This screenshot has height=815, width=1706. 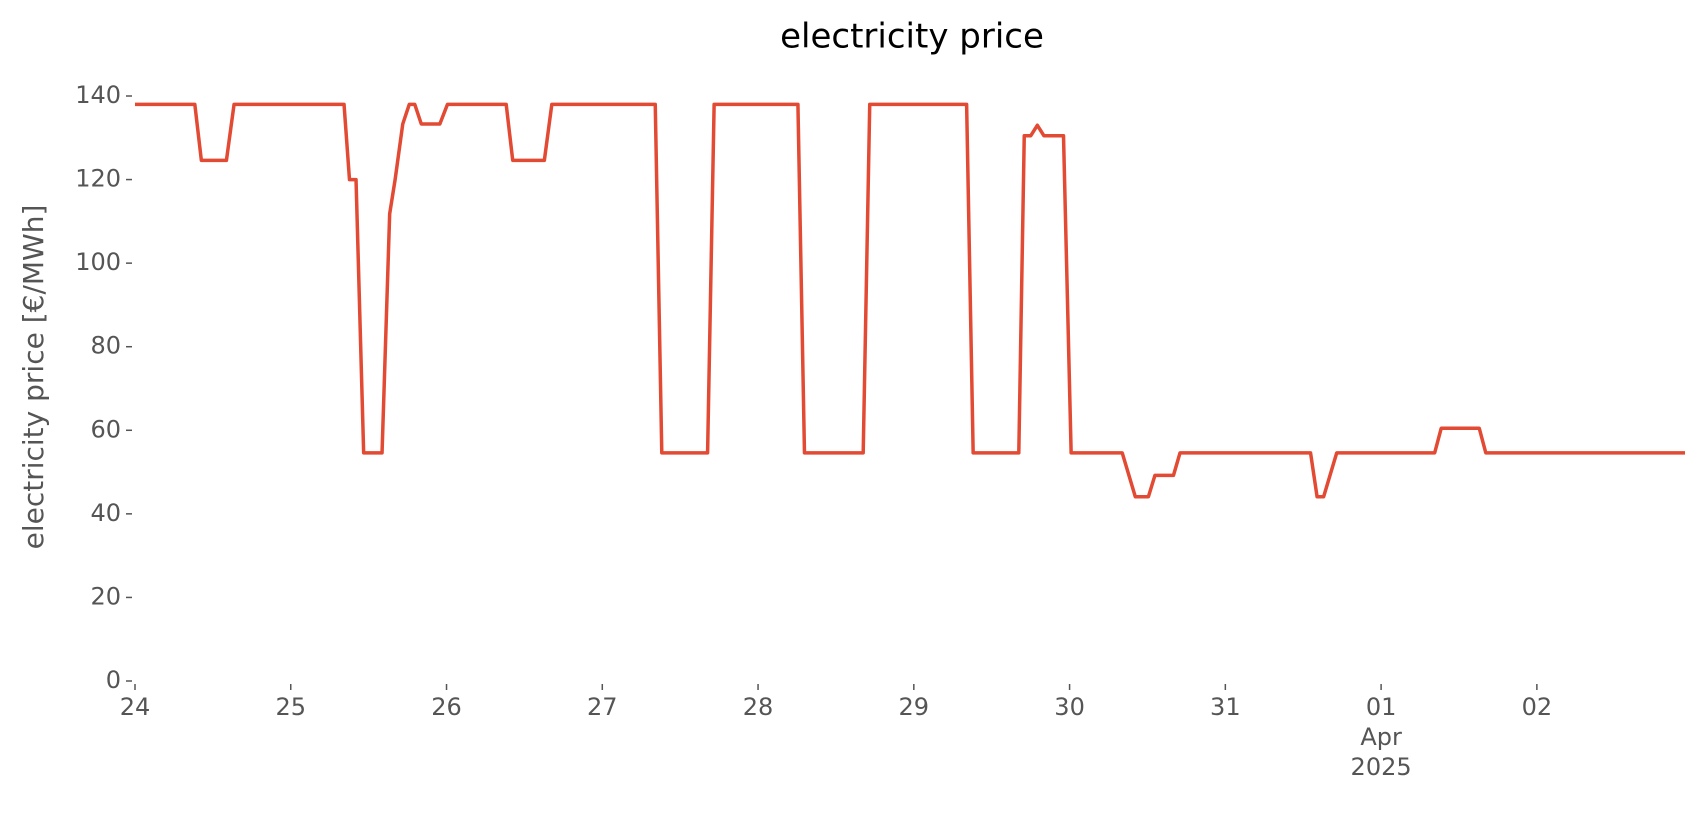 I want to click on x-tick-label: 28, so click(x=758, y=707).